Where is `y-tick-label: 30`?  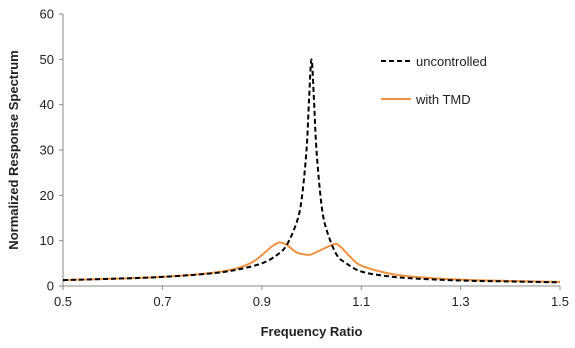 y-tick-label: 30 is located at coordinates (47, 150).